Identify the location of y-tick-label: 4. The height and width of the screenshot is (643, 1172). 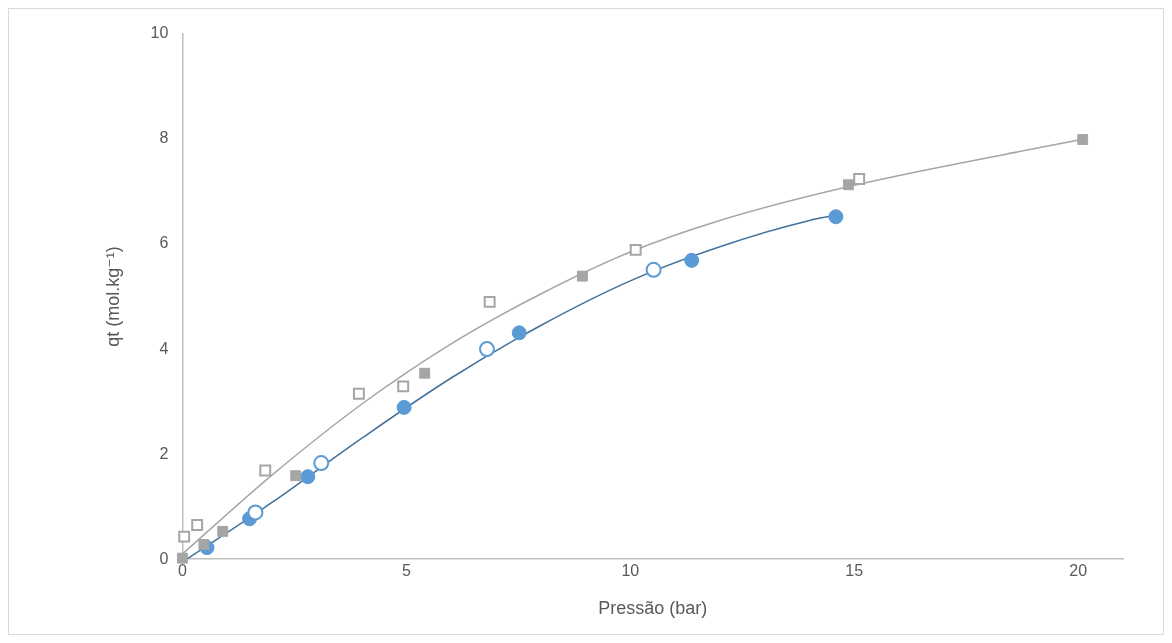
(164, 348).